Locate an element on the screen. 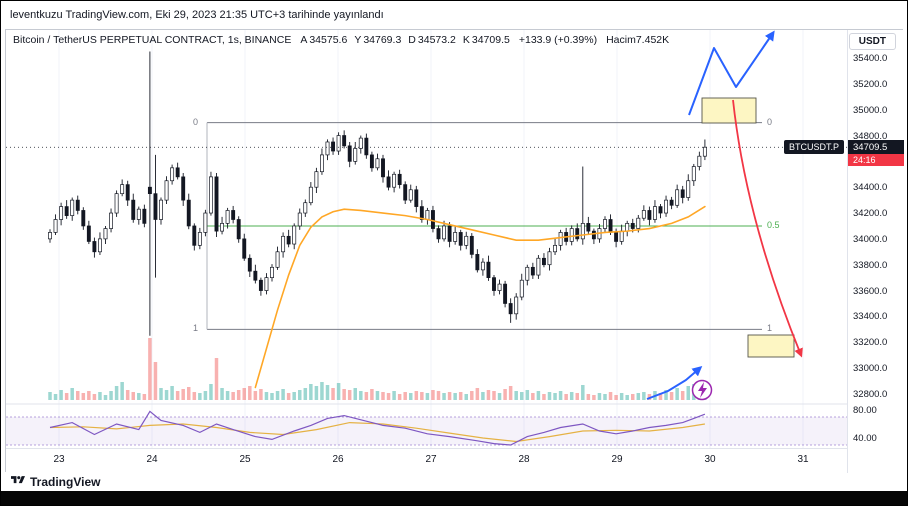  time-axis-label: 31 is located at coordinates (803, 459).